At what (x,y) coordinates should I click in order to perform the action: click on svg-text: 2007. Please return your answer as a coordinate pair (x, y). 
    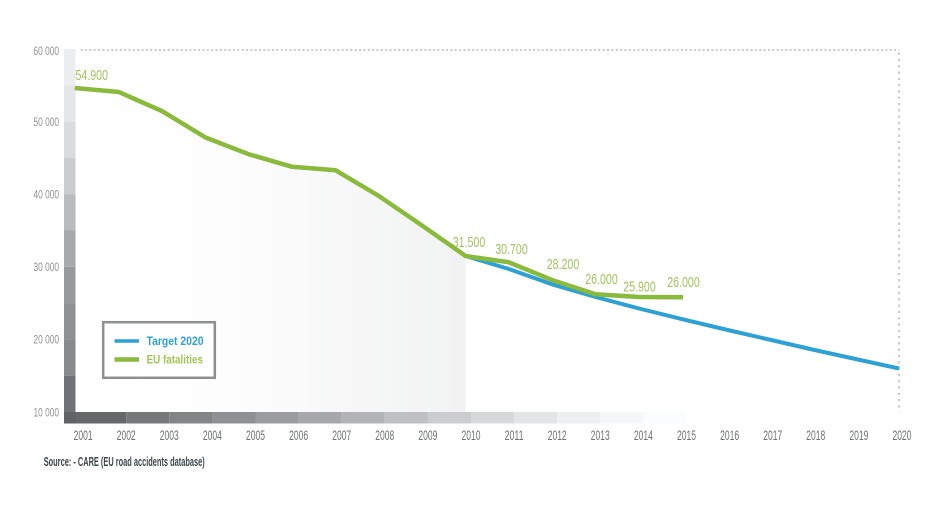
    Looking at the image, I should click on (341, 435).